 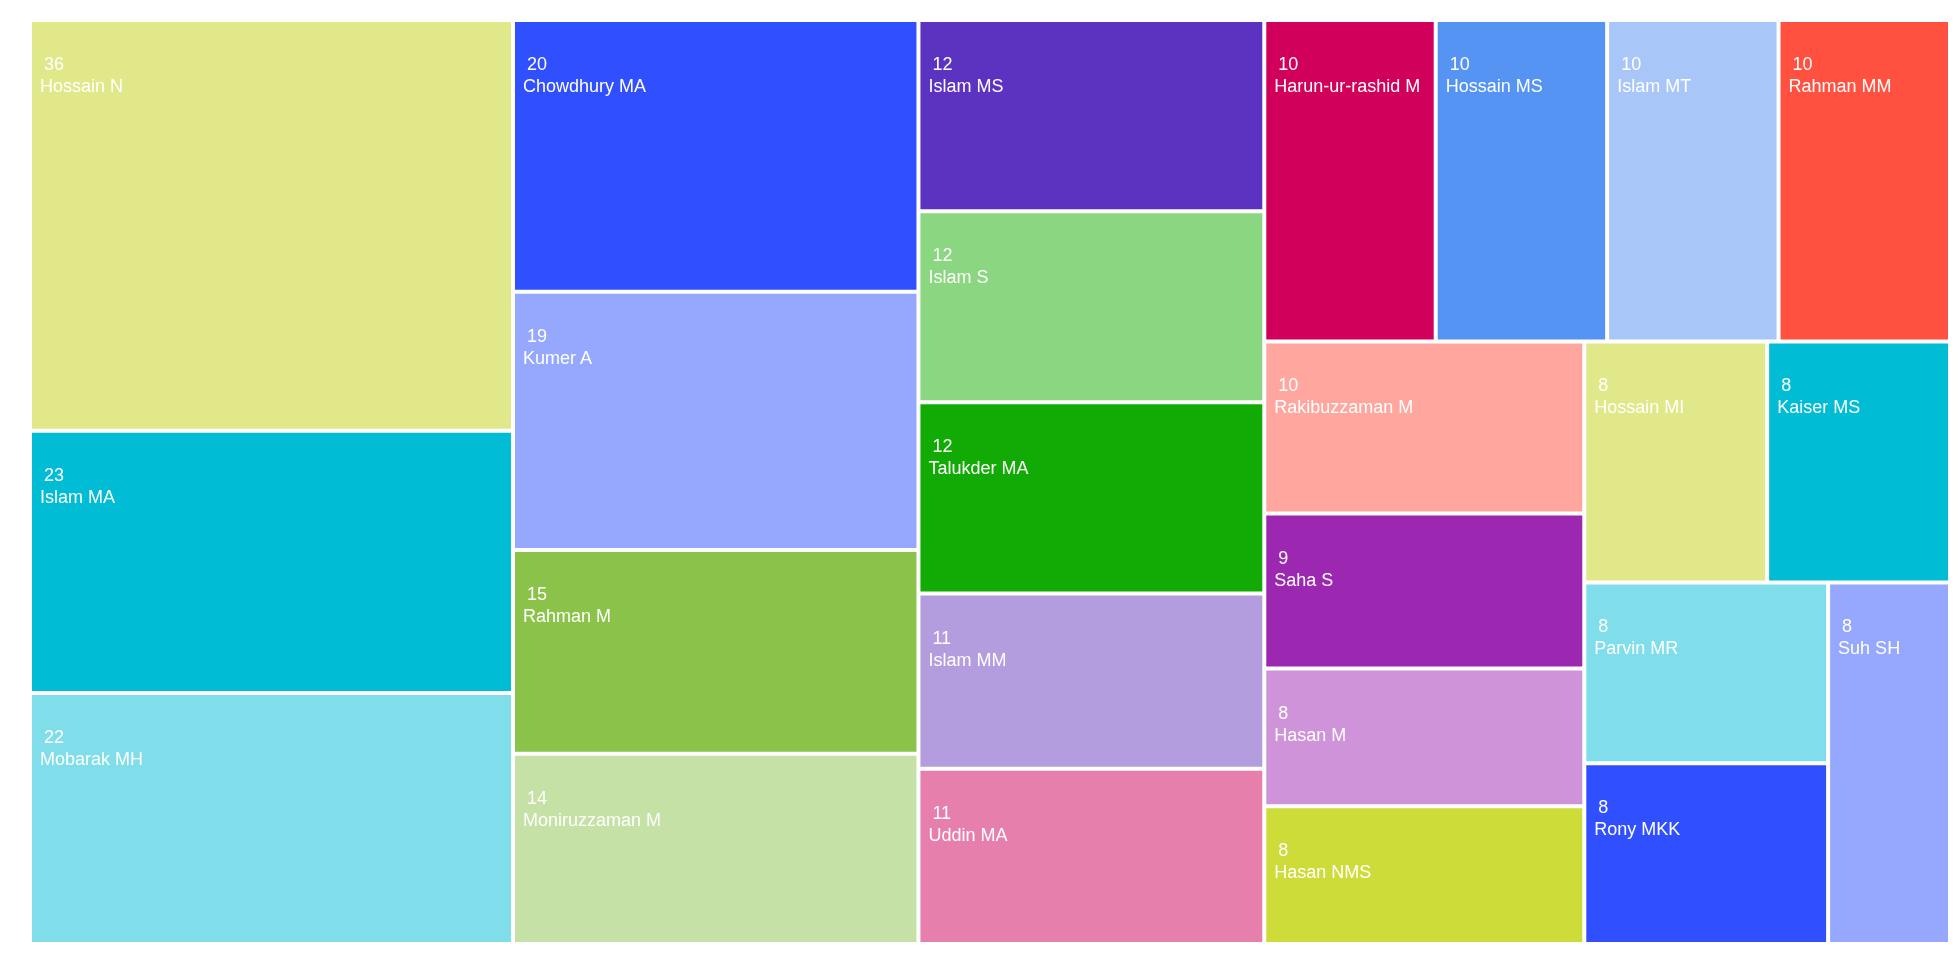 What do you see at coordinates (1304, 579) in the screenshot?
I see `category-label: Saha S` at bounding box center [1304, 579].